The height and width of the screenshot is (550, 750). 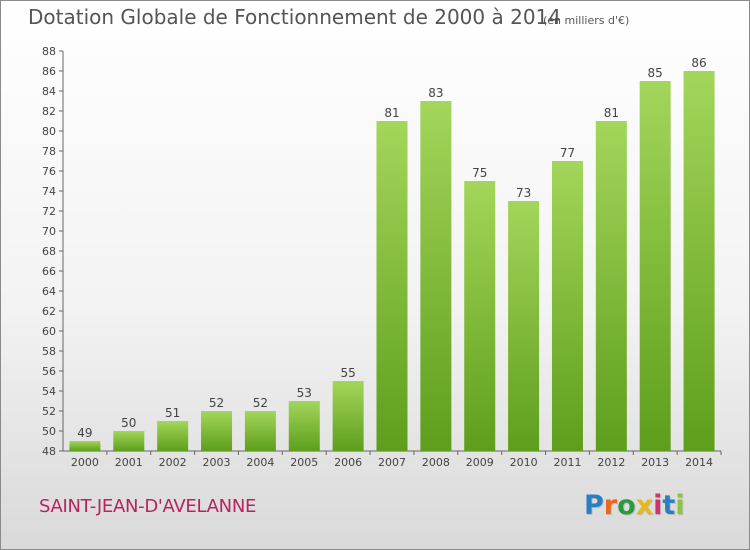 What do you see at coordinates (129, 441) in the screenshot?
I see `bar-2001` at bounding box center [129, 441].